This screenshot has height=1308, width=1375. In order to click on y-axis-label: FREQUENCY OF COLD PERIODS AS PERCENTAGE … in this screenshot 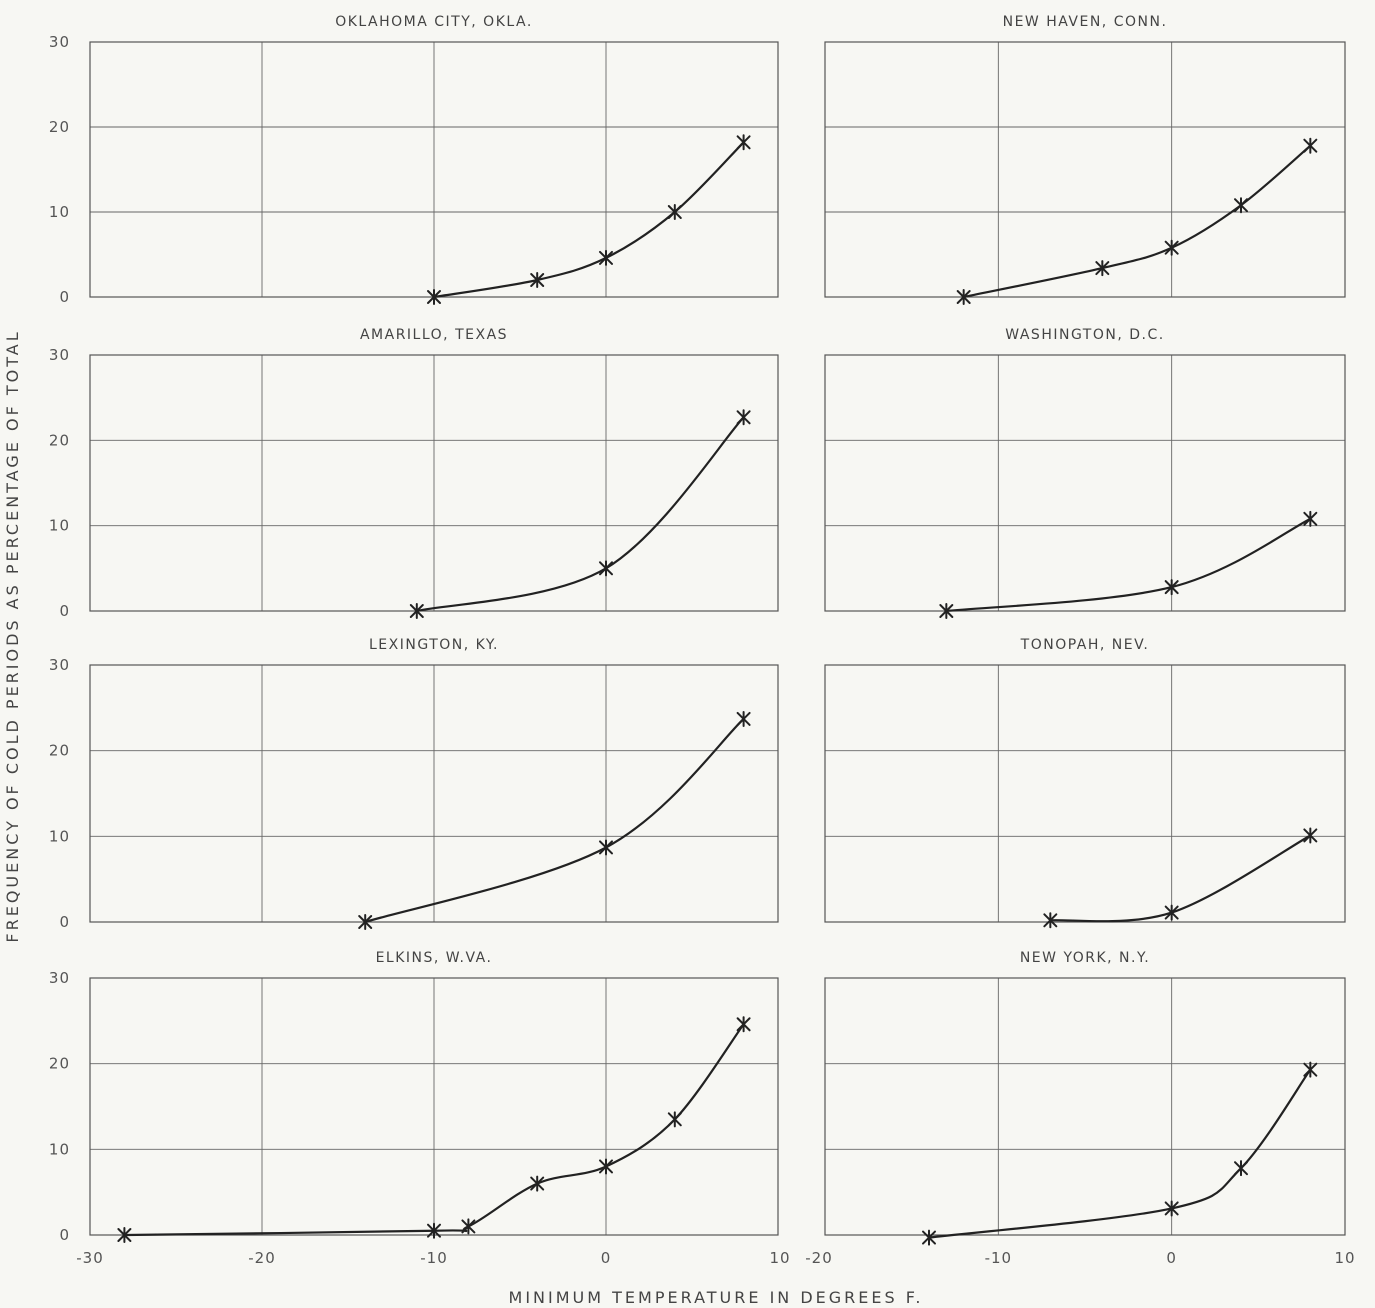, I will do `click(12, 635)`.